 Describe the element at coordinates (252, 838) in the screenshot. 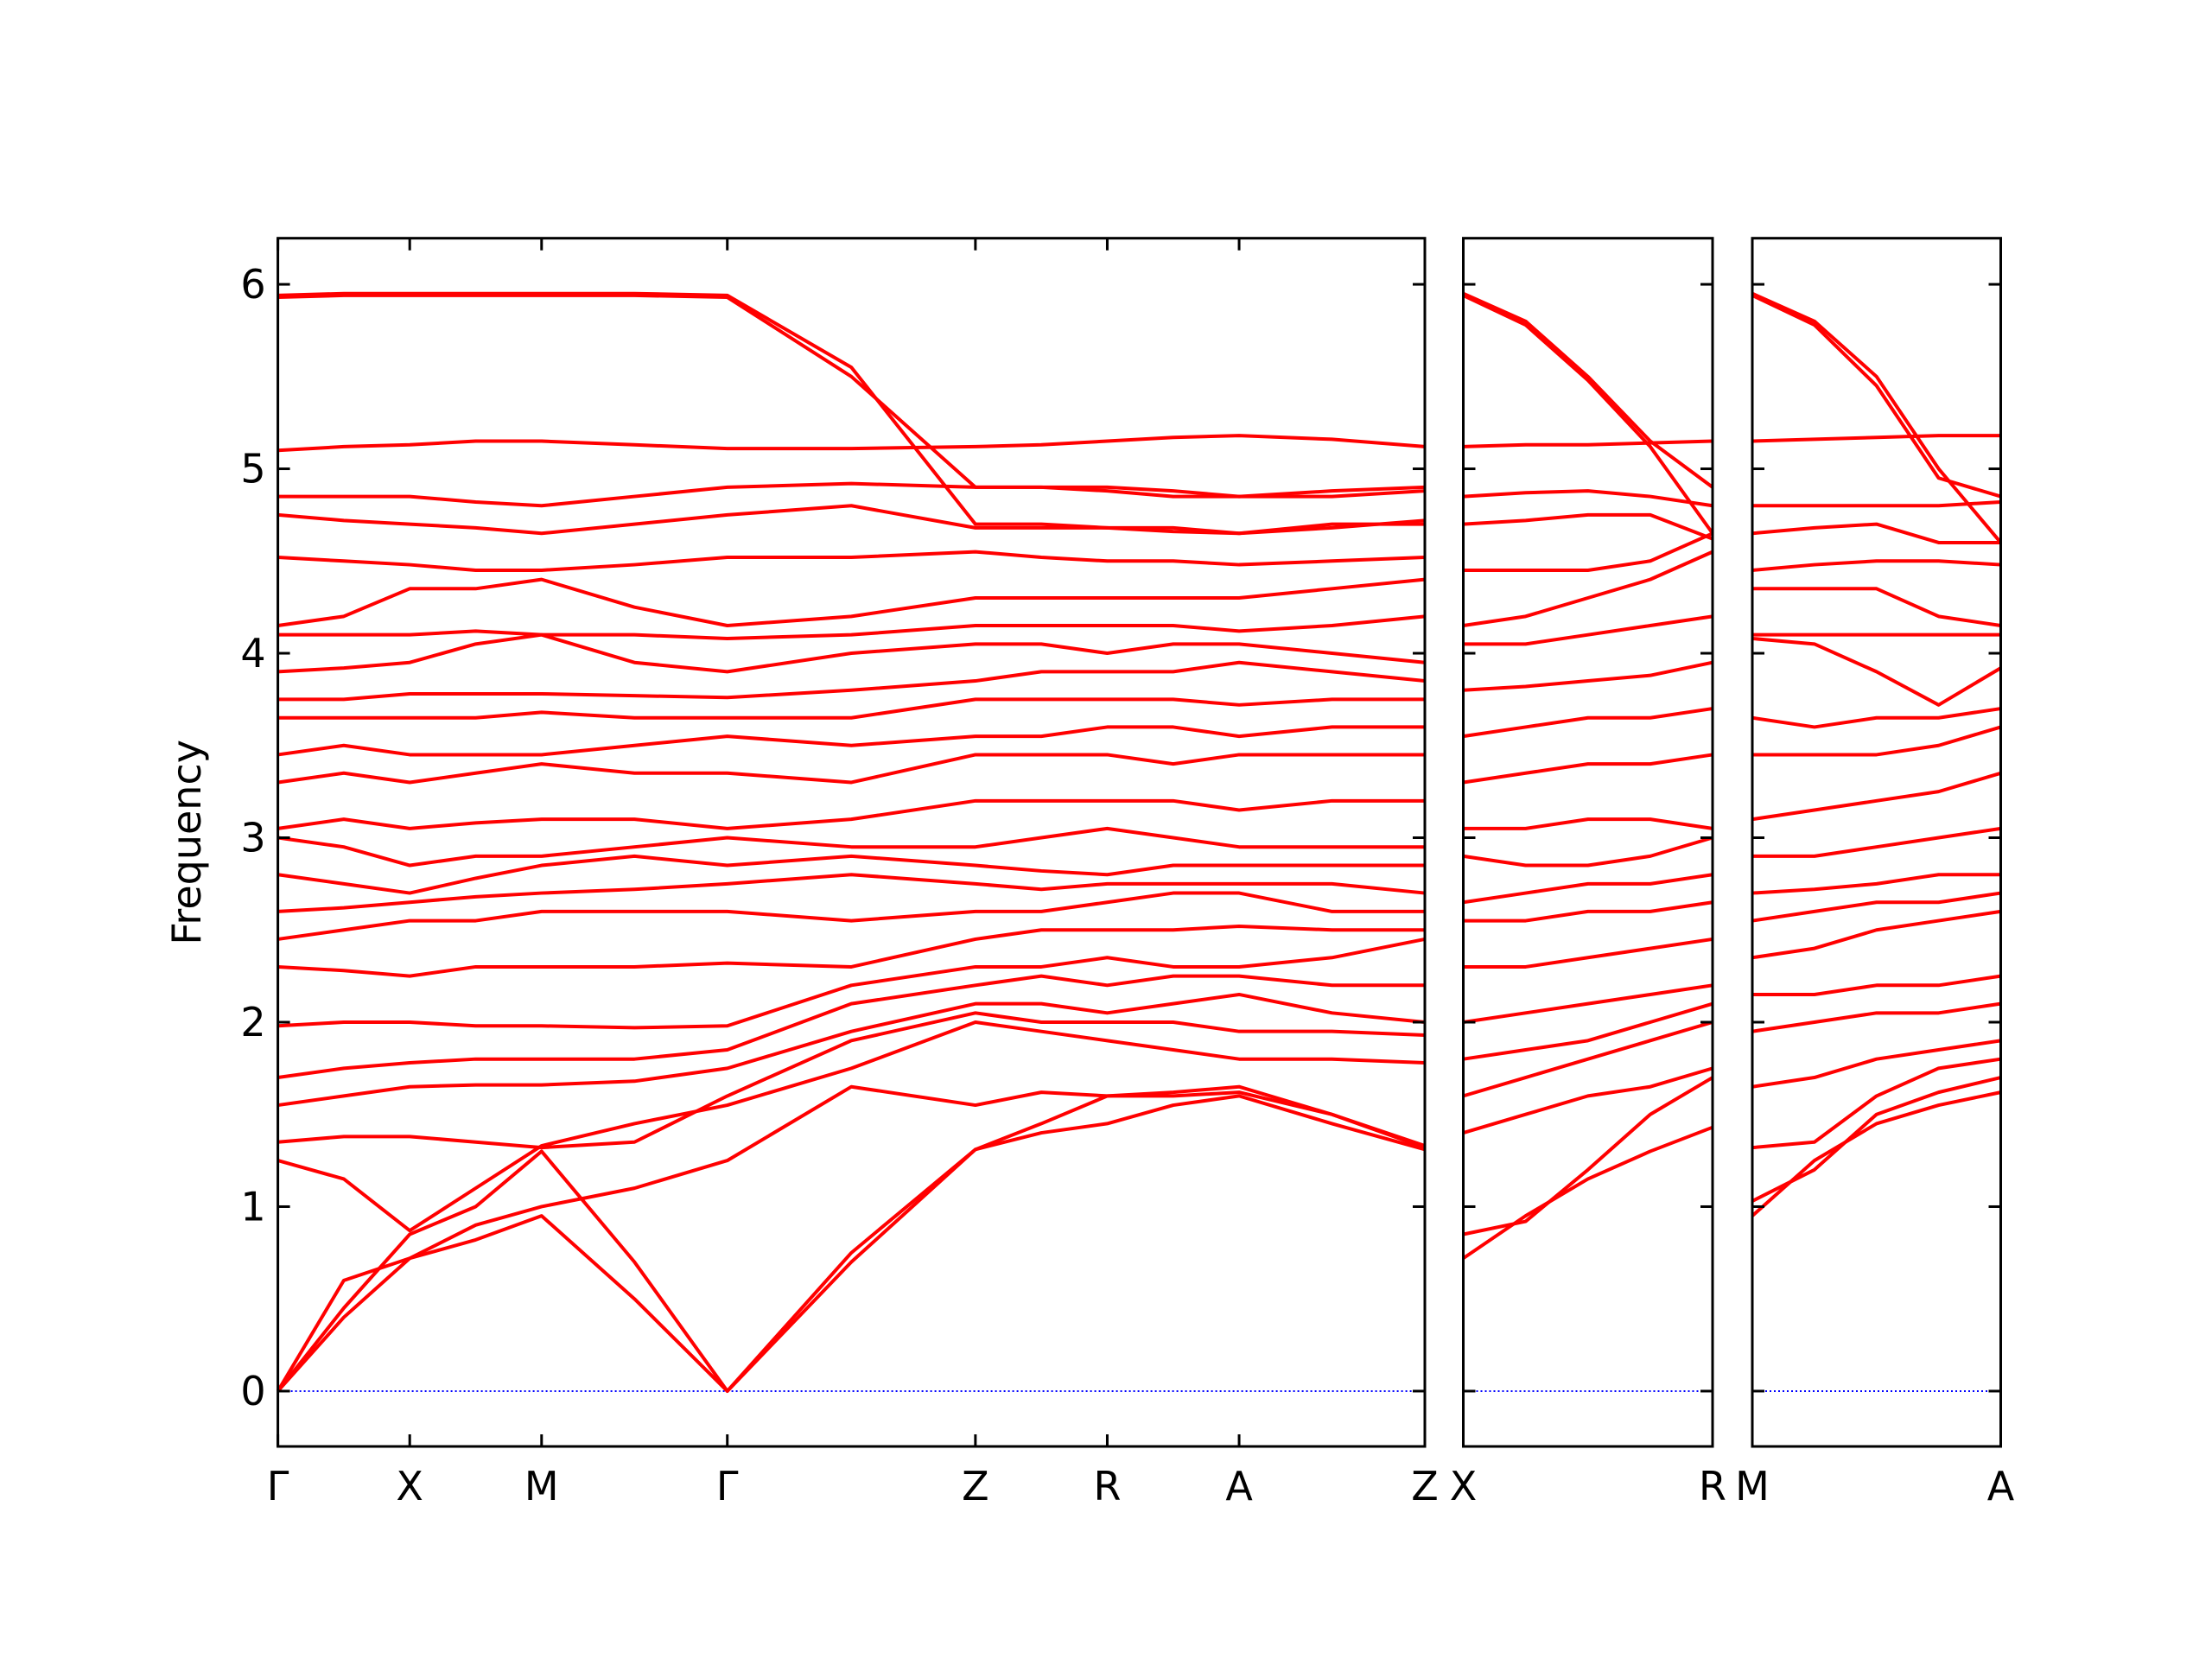

I see `y-tick-label: 3` at that location.